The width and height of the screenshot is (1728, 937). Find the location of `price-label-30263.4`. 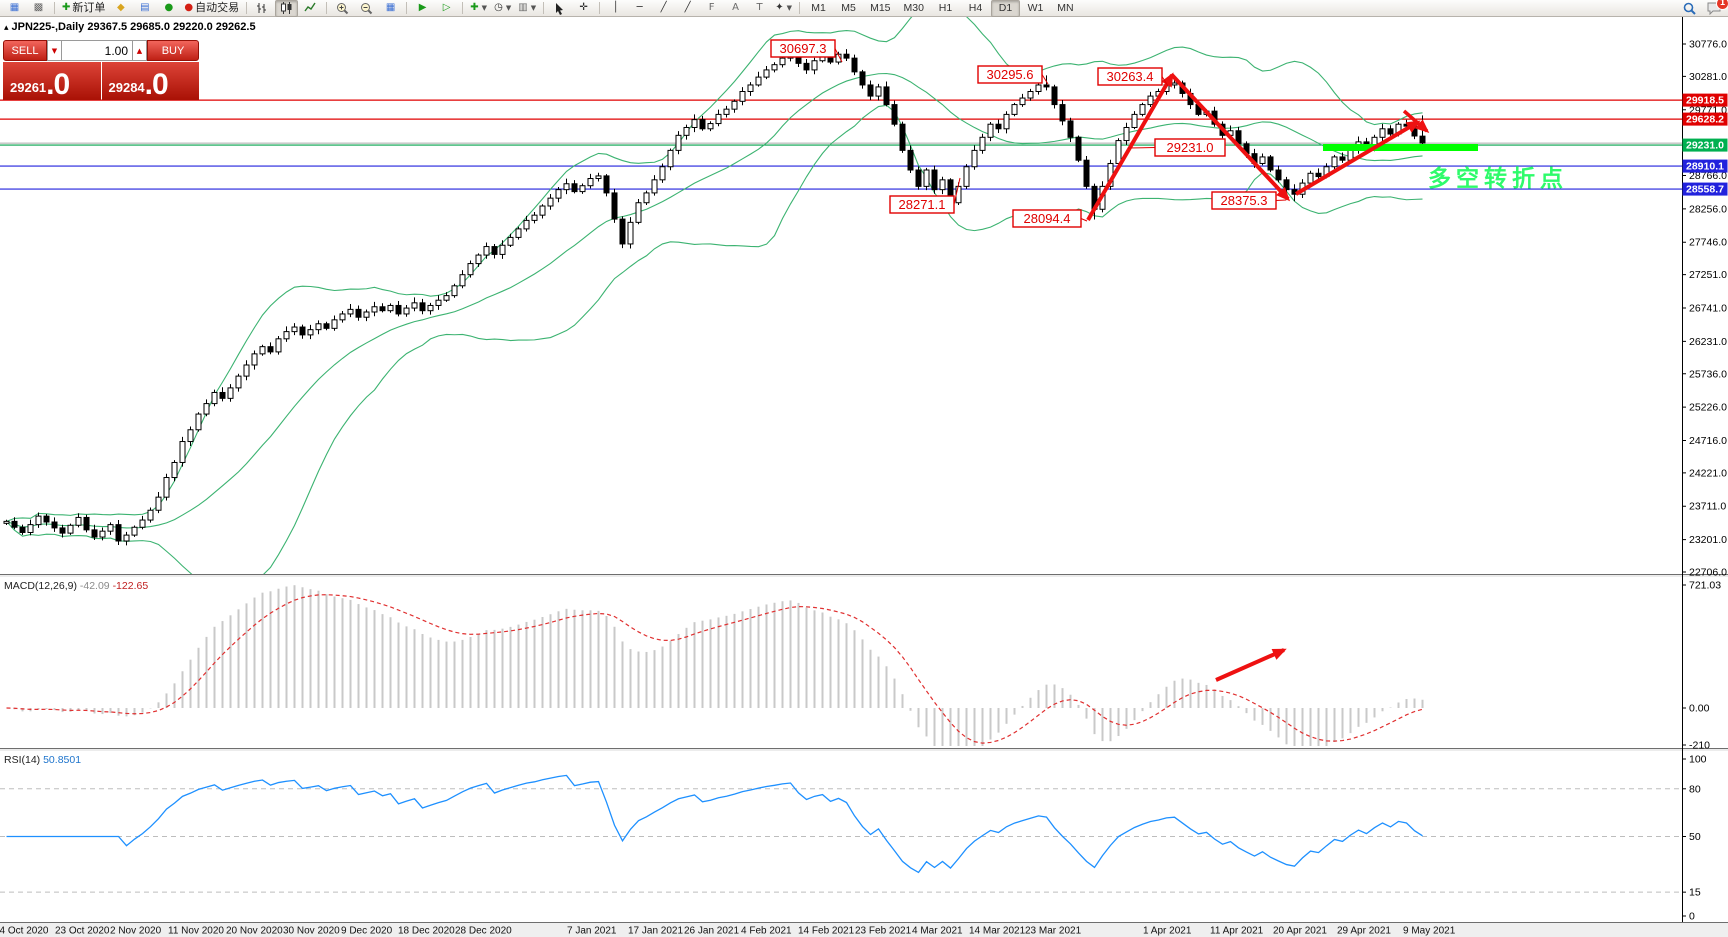

price-label-30263.4 is located at coordinates (1130, 76).